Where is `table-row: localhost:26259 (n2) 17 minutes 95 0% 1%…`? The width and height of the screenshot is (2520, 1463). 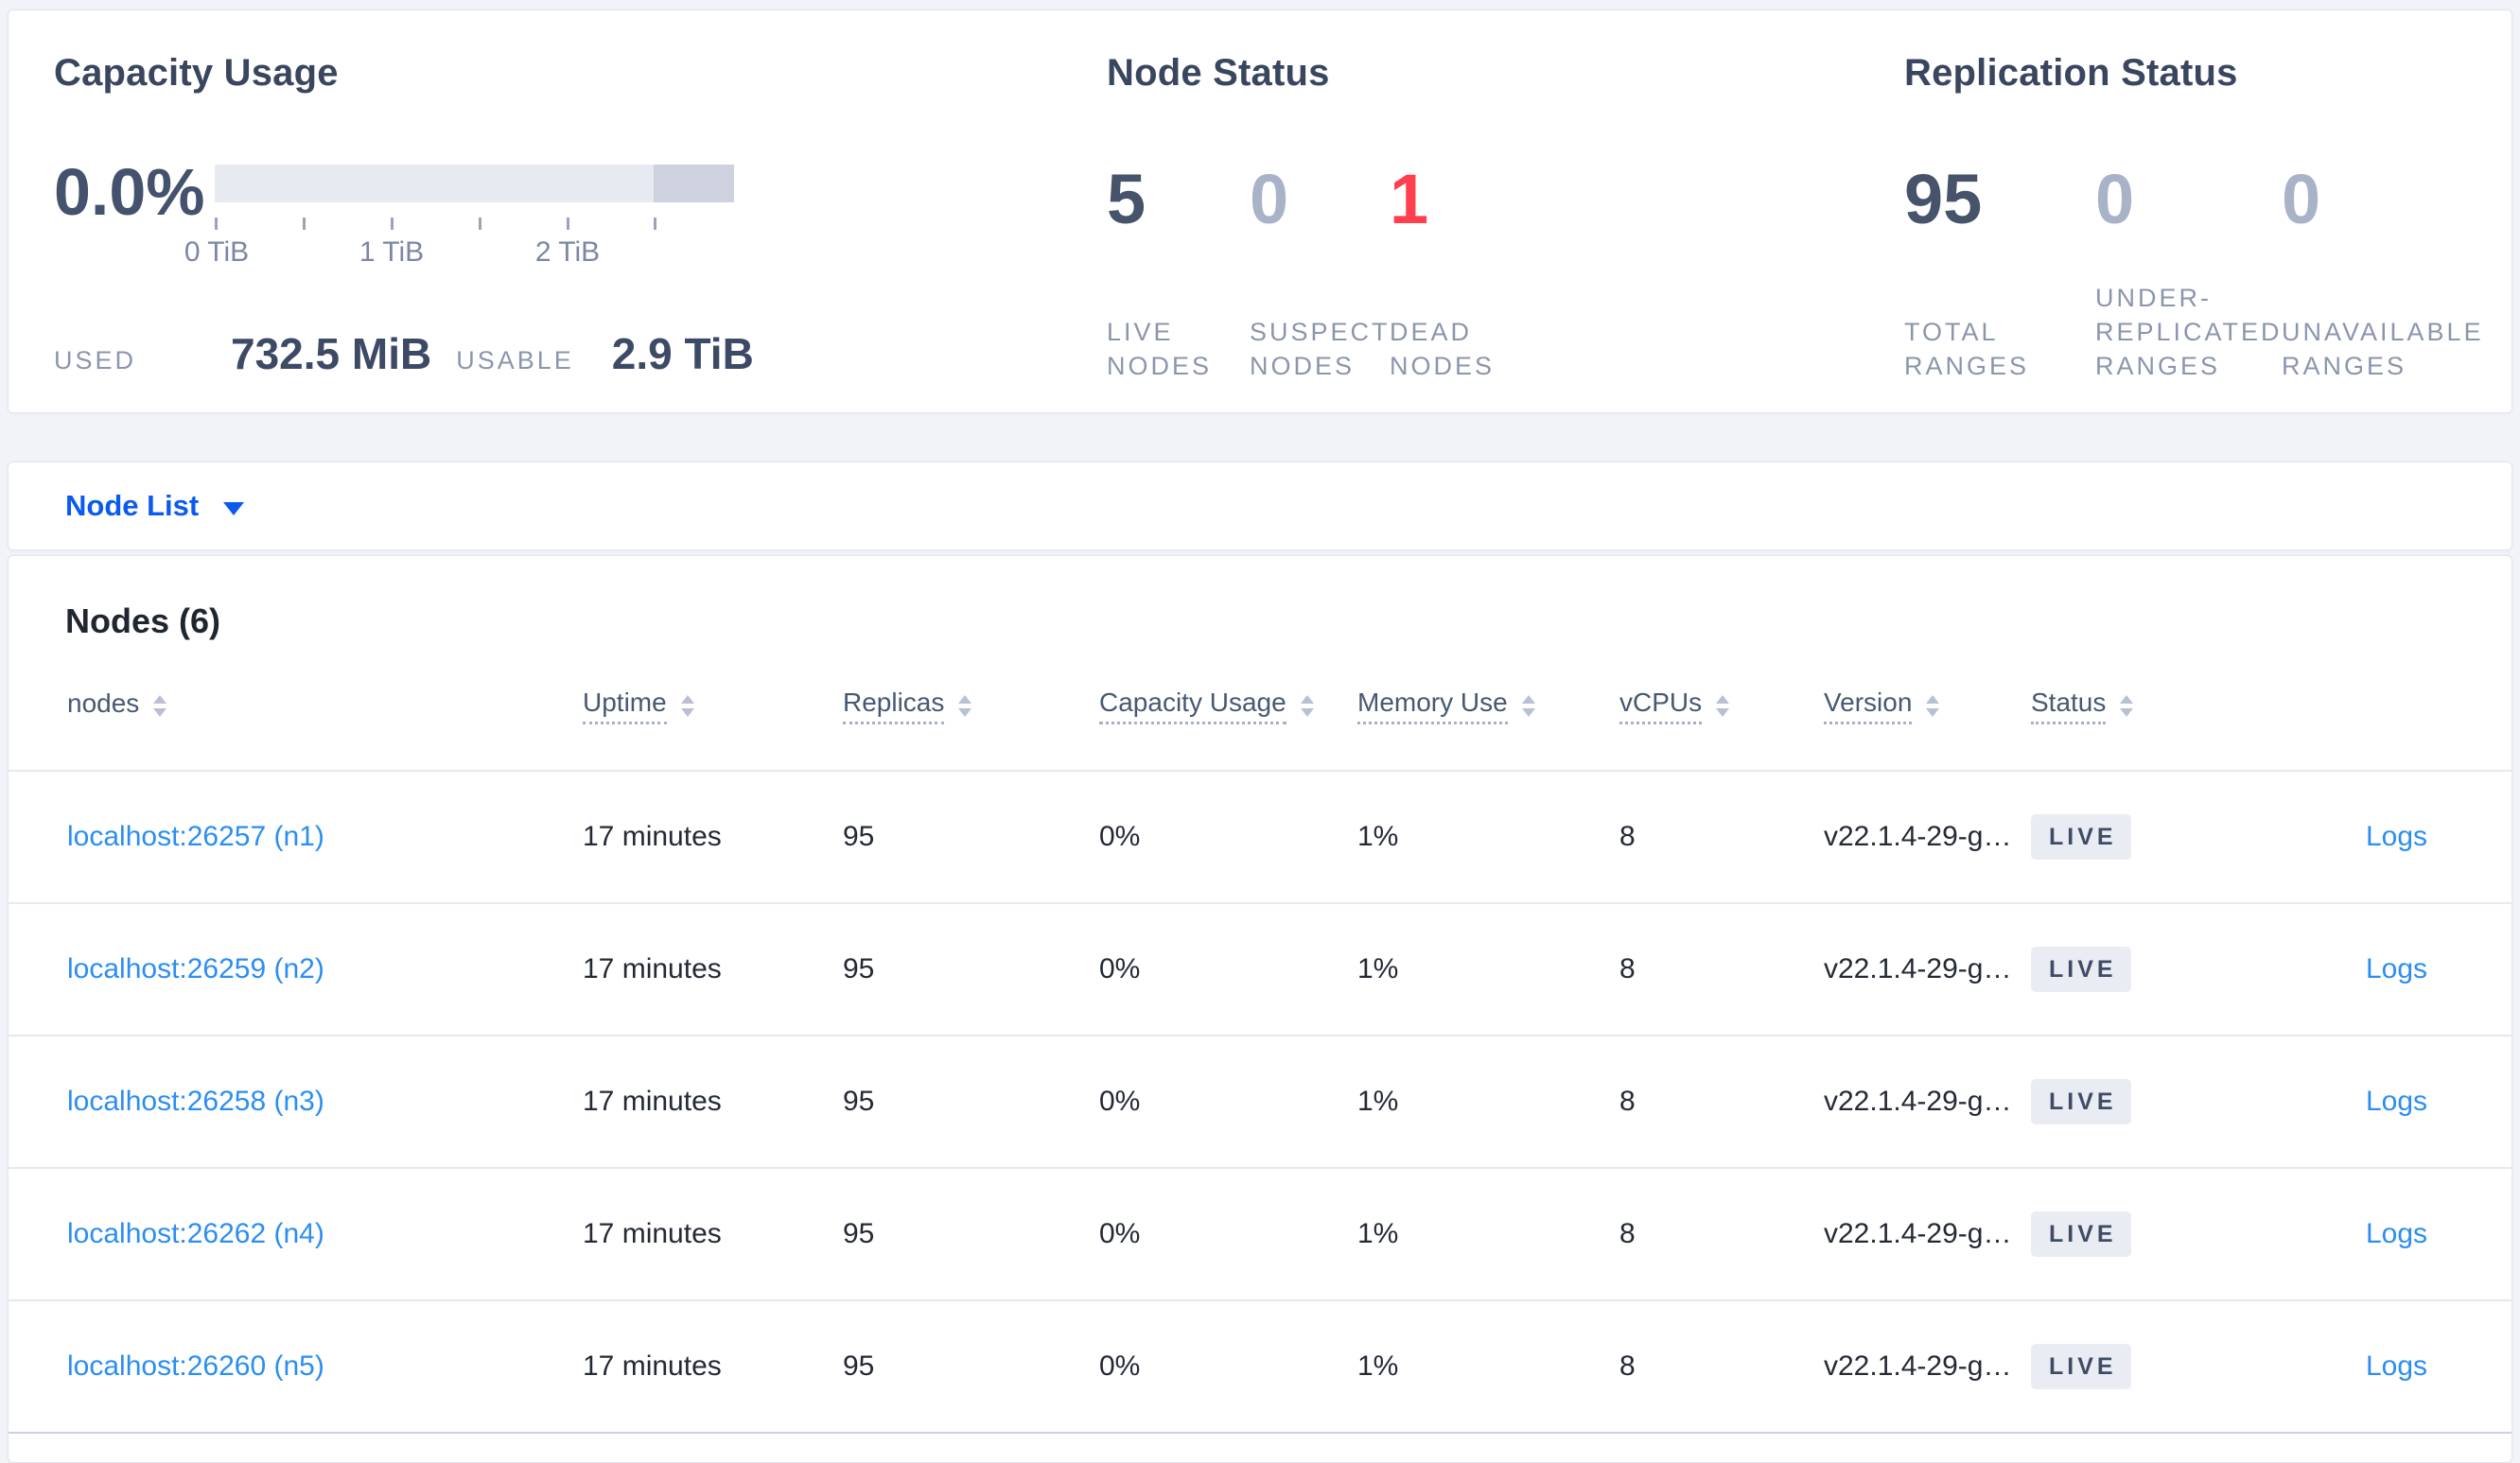 table-row: localhost:26259 (n2) 17 minutes 95 0% 1%… is located at coordinates (1260, 970).